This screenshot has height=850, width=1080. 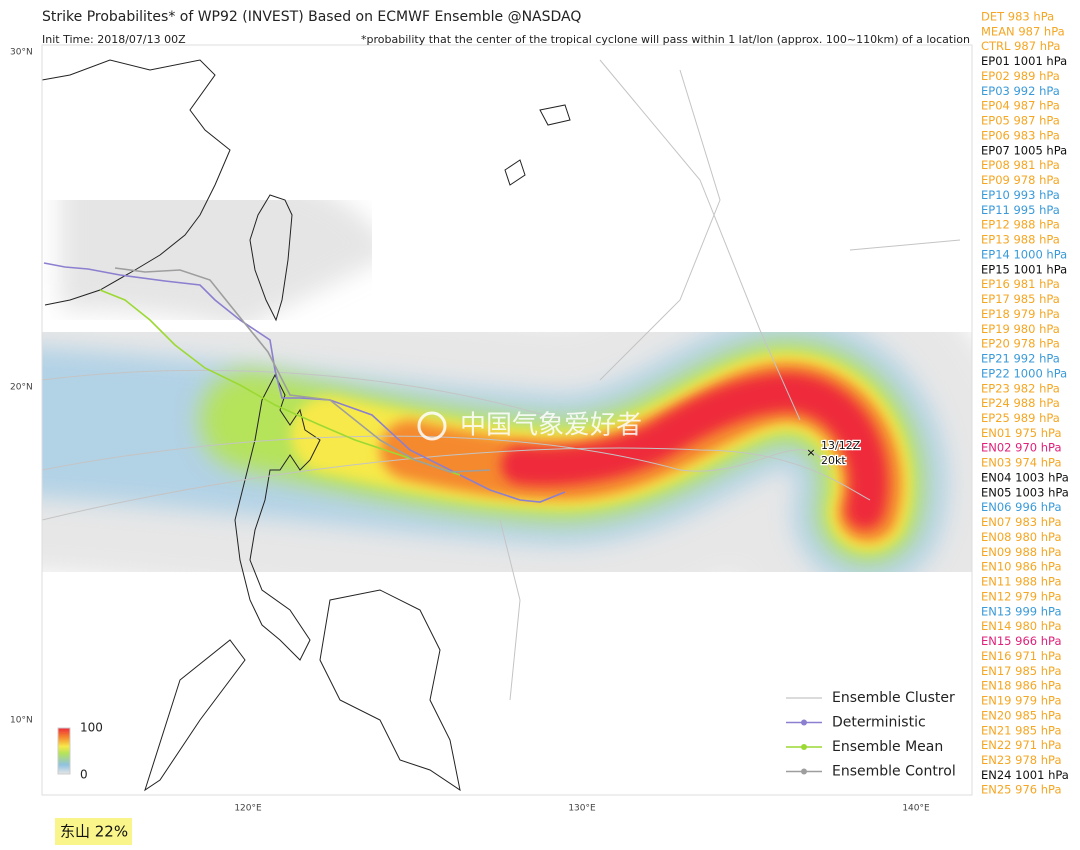 What do you see at coordinates (1024, 373) in the screenshot?
I see `member-label: EP22 1000 hPa` at bounding box center [1024, 373].